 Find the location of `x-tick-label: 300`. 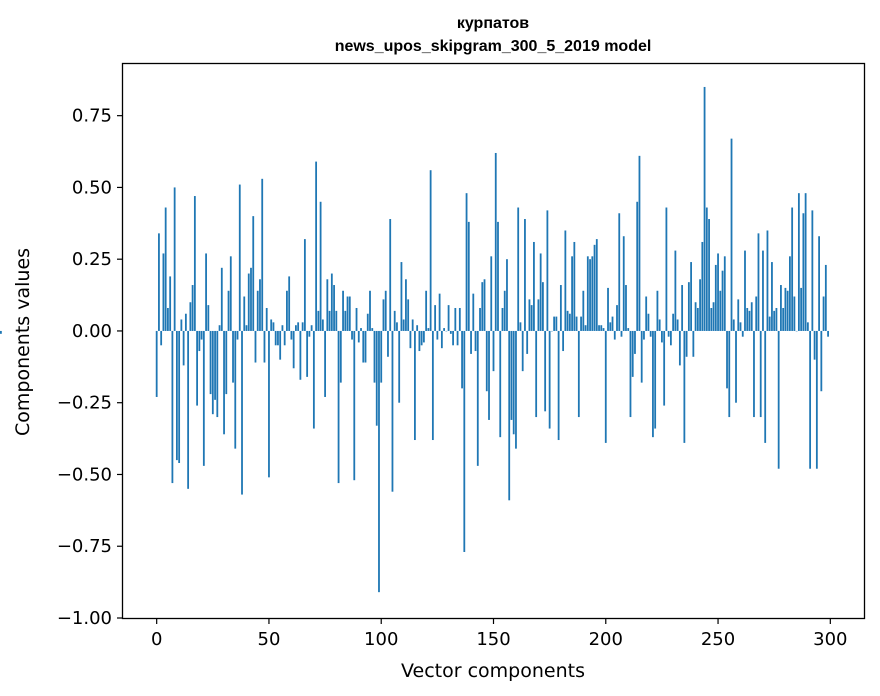

x-tick-label: 300 is located at coordinates (830, 639).